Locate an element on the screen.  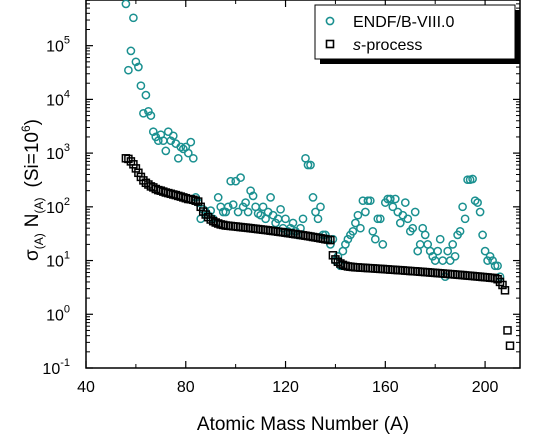
x-tick-label: 200 is located at coordinates (485, 387).